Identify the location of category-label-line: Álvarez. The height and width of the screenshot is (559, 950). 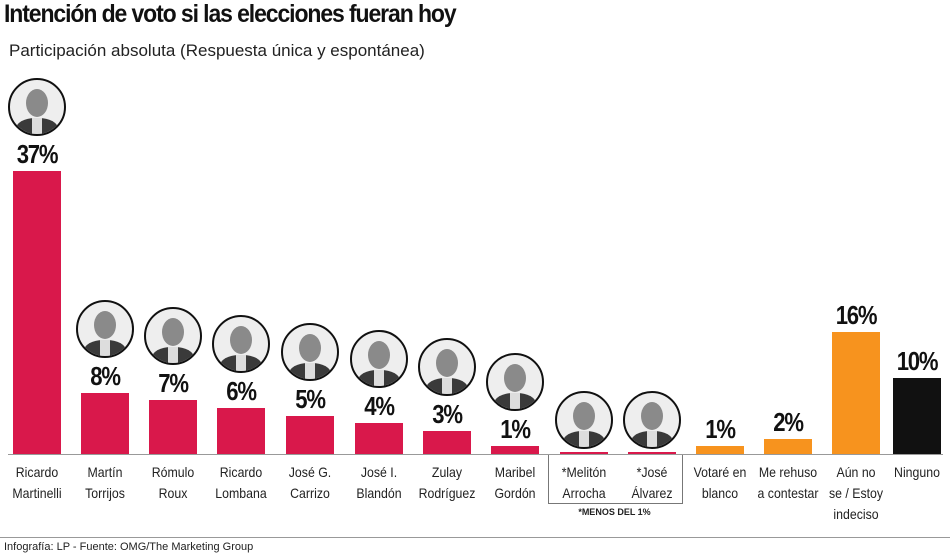
(652, 493).